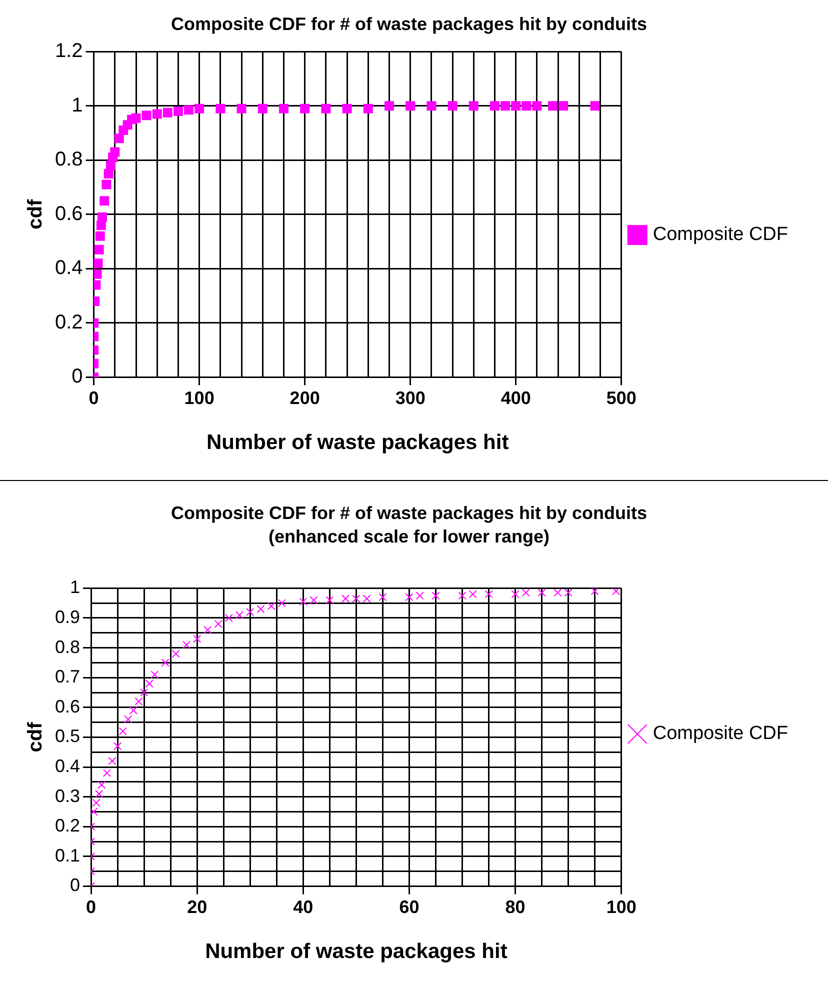  What do you see at coordinates (303, 906) in the screenshot?
I see `x-tick-label: 40` at bounding box center [303, 906].